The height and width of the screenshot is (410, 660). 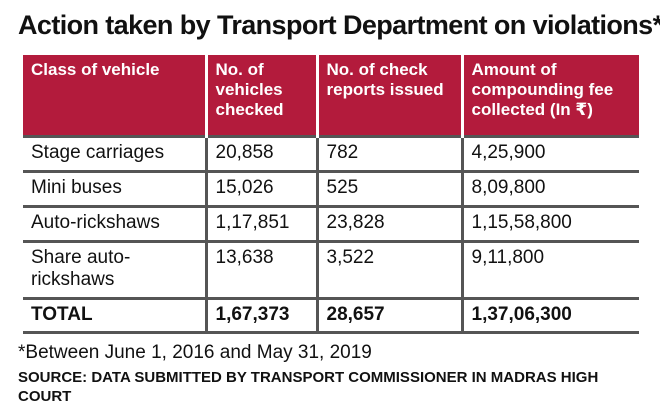 I want to click on total-check-reports: 28,657, so click(x=388, y=315).